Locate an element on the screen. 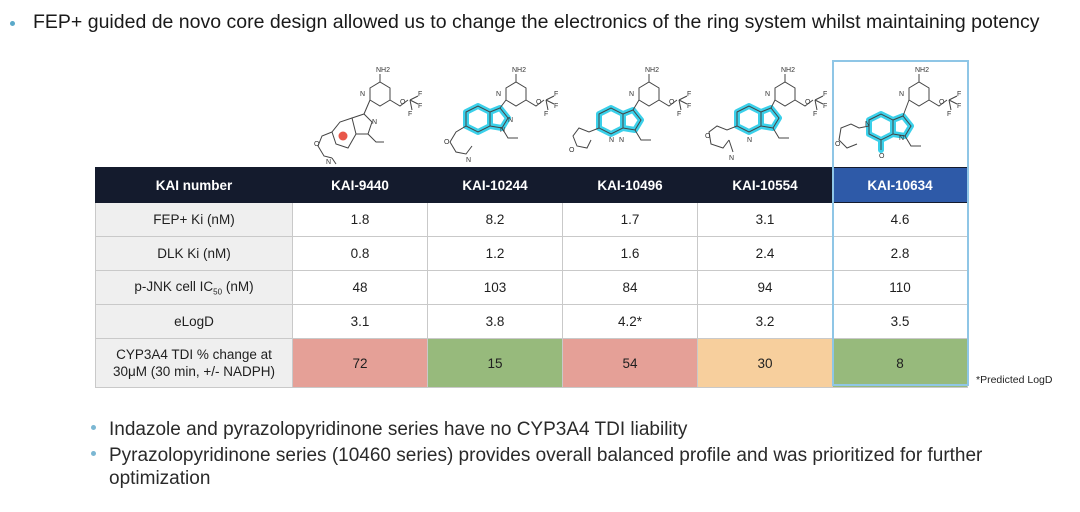 This screenshot has width=1080, height=512. row-label-main: p-JNK cell IC is located at coordinates (174, 286).